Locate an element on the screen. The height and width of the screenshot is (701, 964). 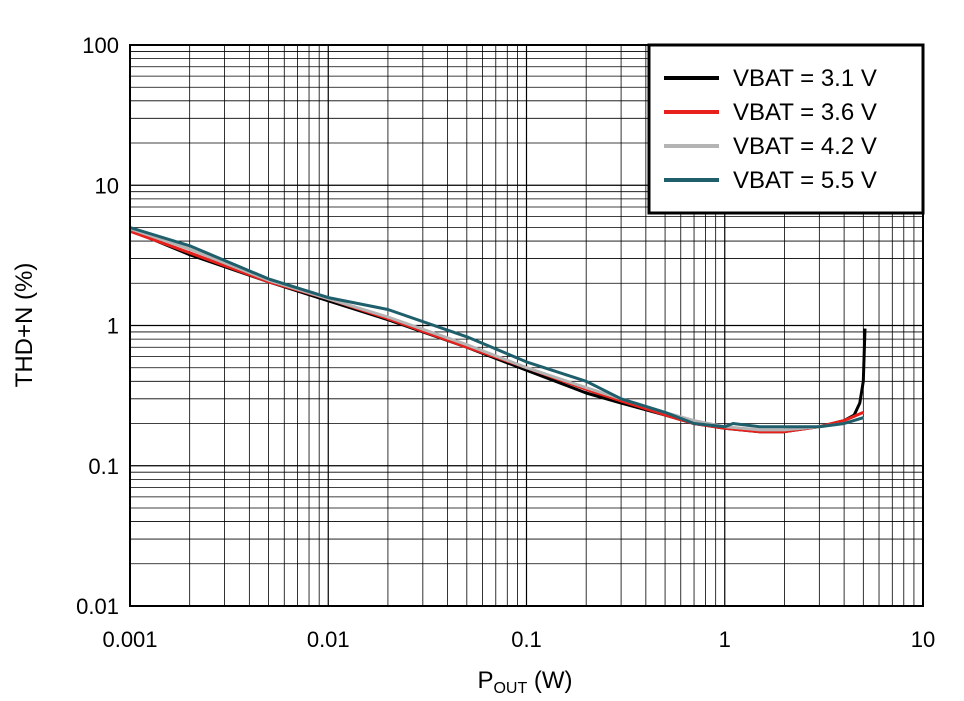
x-axis-title-unit: (W) is located at coordinates (549, 680).